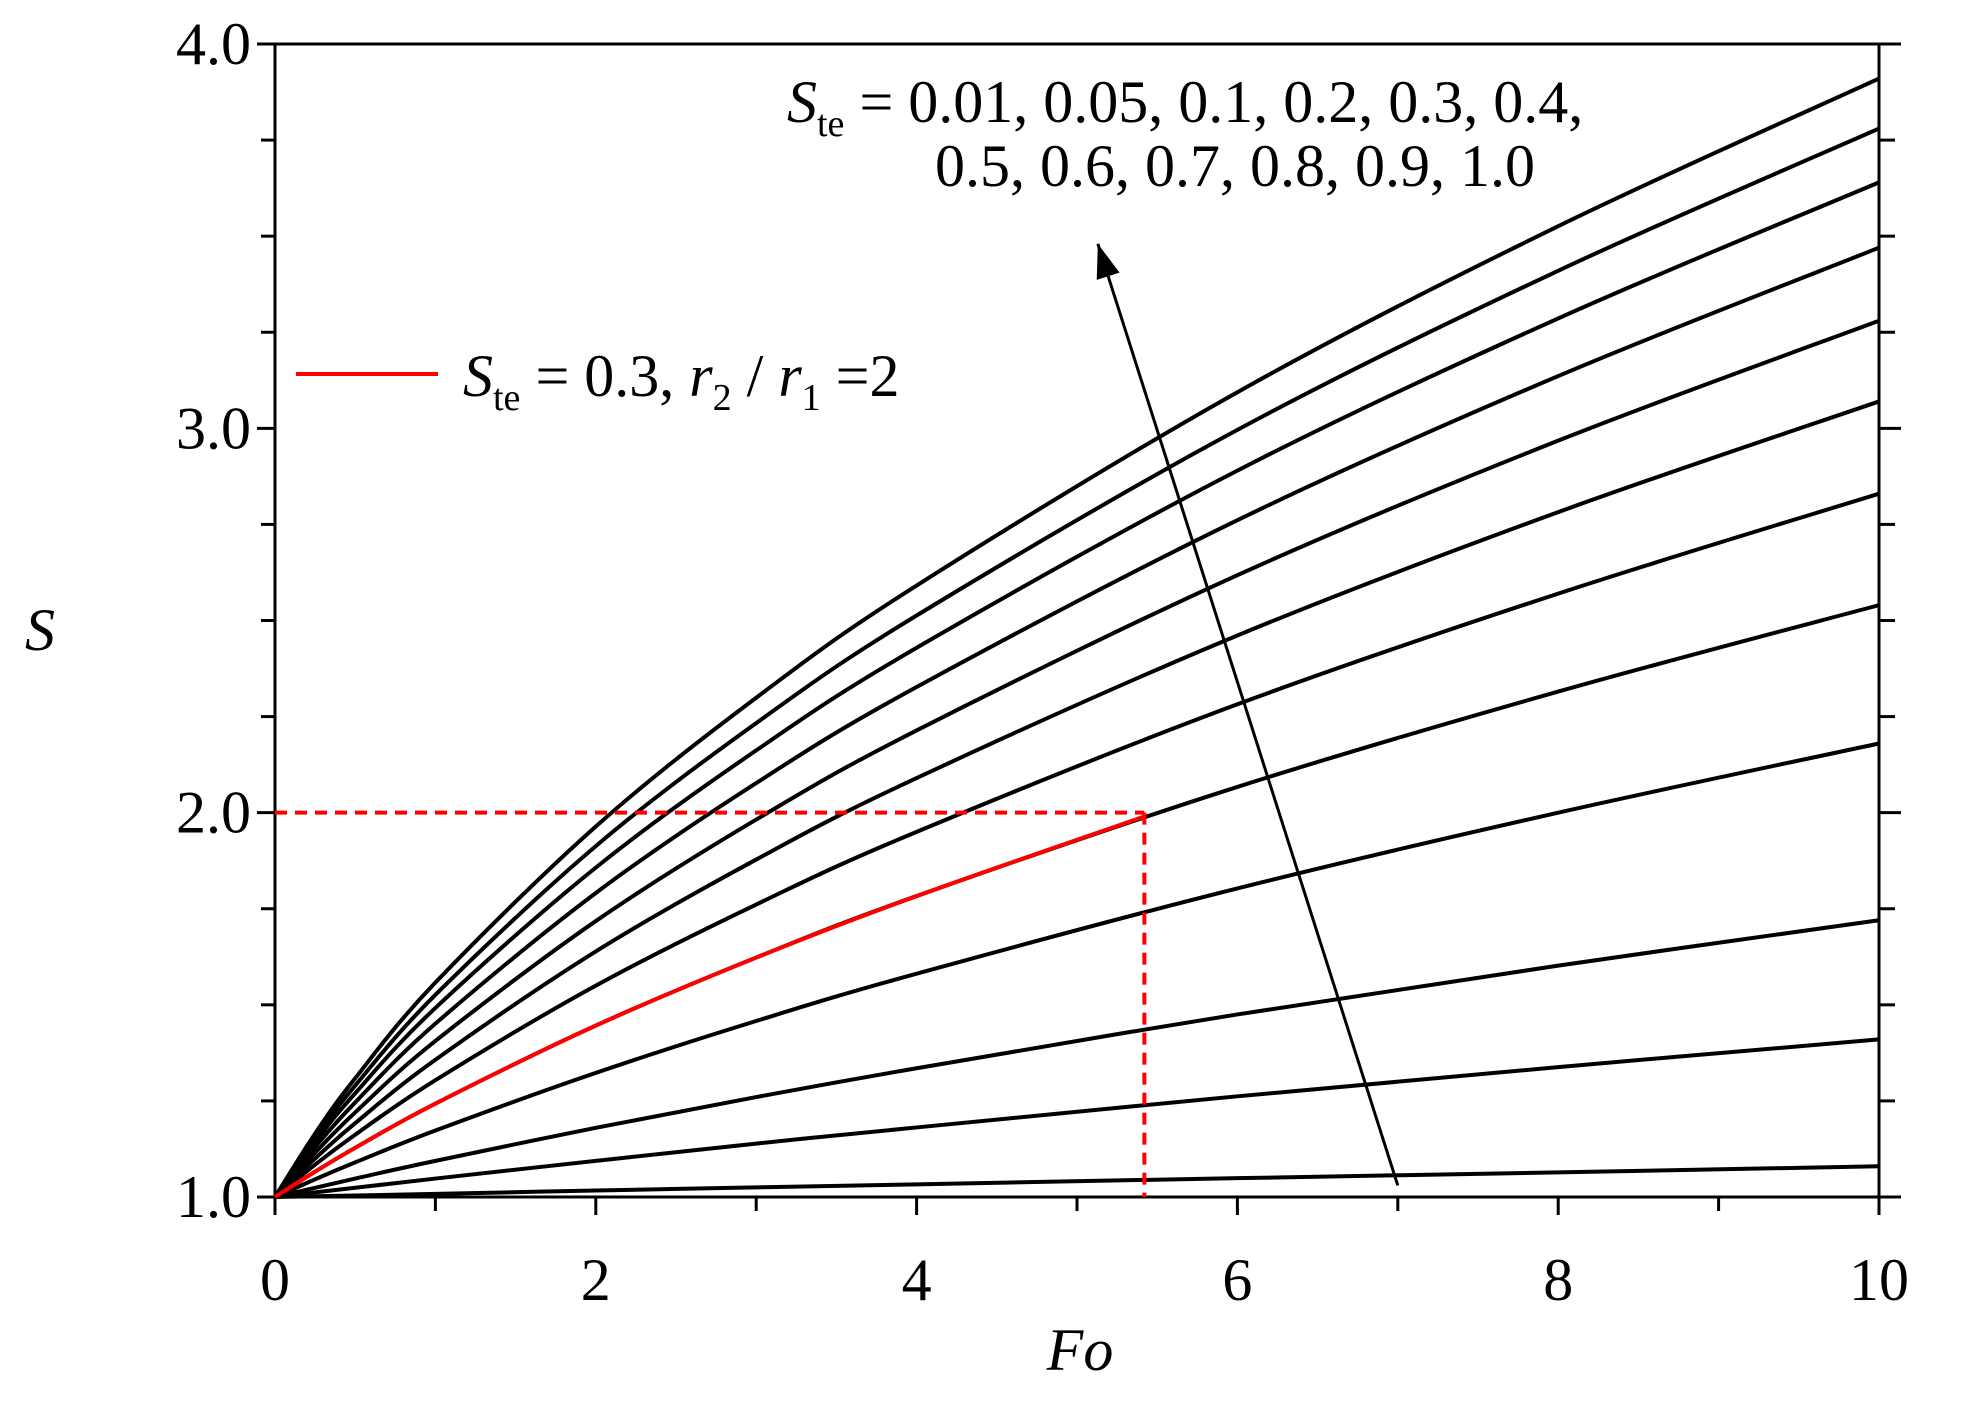  I want to click on y-tick-label: 1.0, so click(213, 1197).